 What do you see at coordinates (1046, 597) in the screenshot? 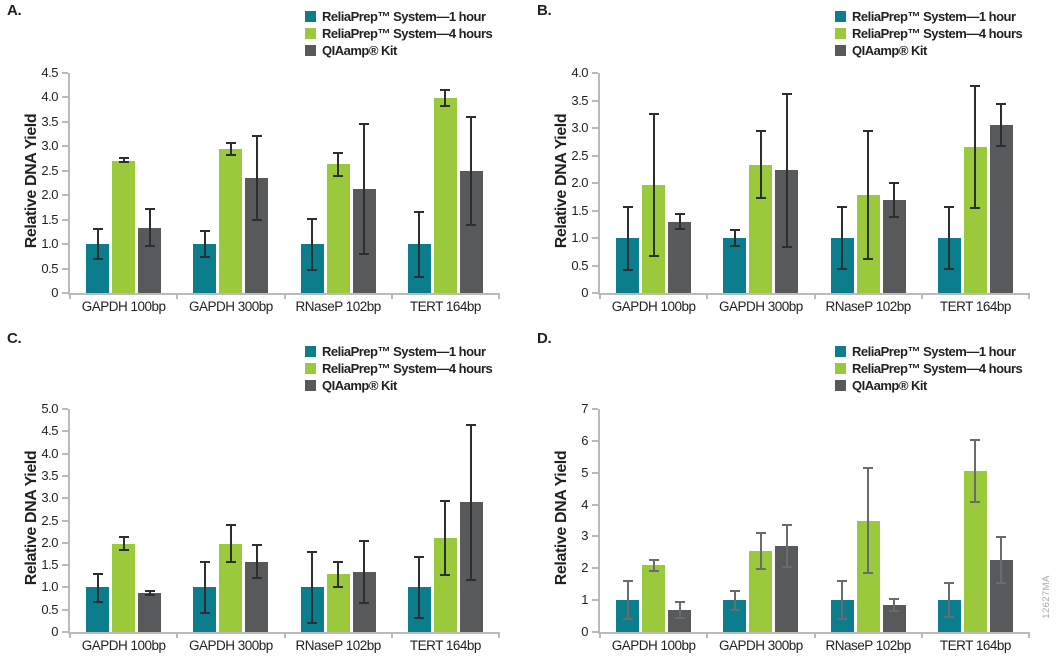
I see `figure-number: 12627MA` at bounding box center [1046, 597].